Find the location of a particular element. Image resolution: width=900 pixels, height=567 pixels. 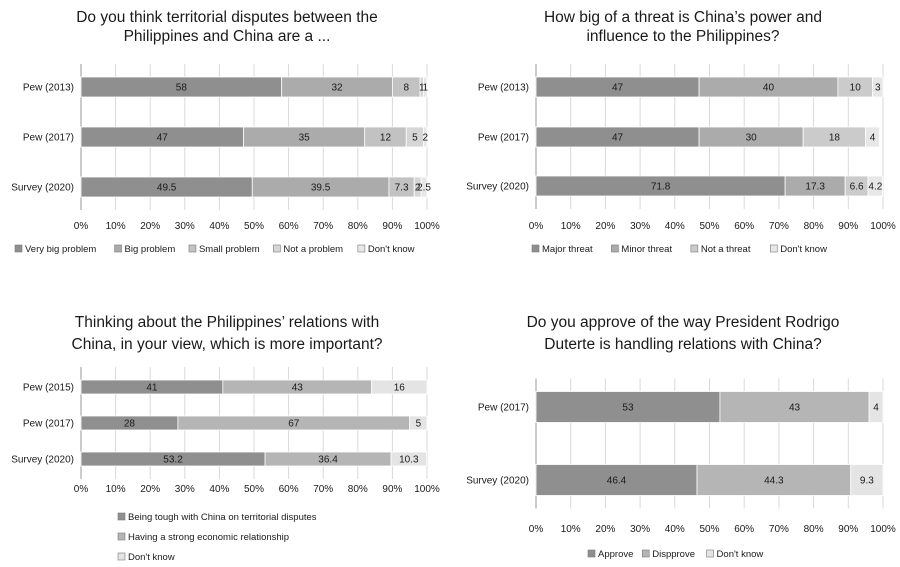

category-label: Pew (2013) is located at coordinates (48, 88).